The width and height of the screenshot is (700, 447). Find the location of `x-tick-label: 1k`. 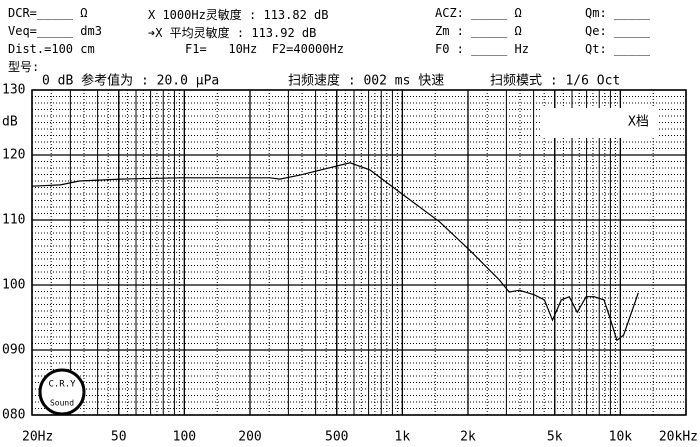

x-tick-label: 1k is located at coordinates (403, 437).